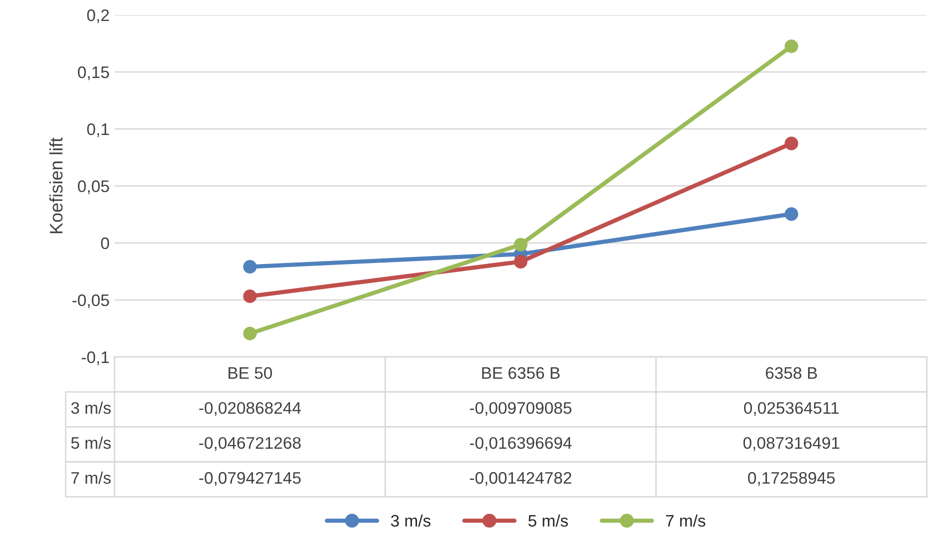  What do you see at coordinates (521, 409) in the screenshot?
I see `data-label: -0,009709085` at bounding box center [521, 409].